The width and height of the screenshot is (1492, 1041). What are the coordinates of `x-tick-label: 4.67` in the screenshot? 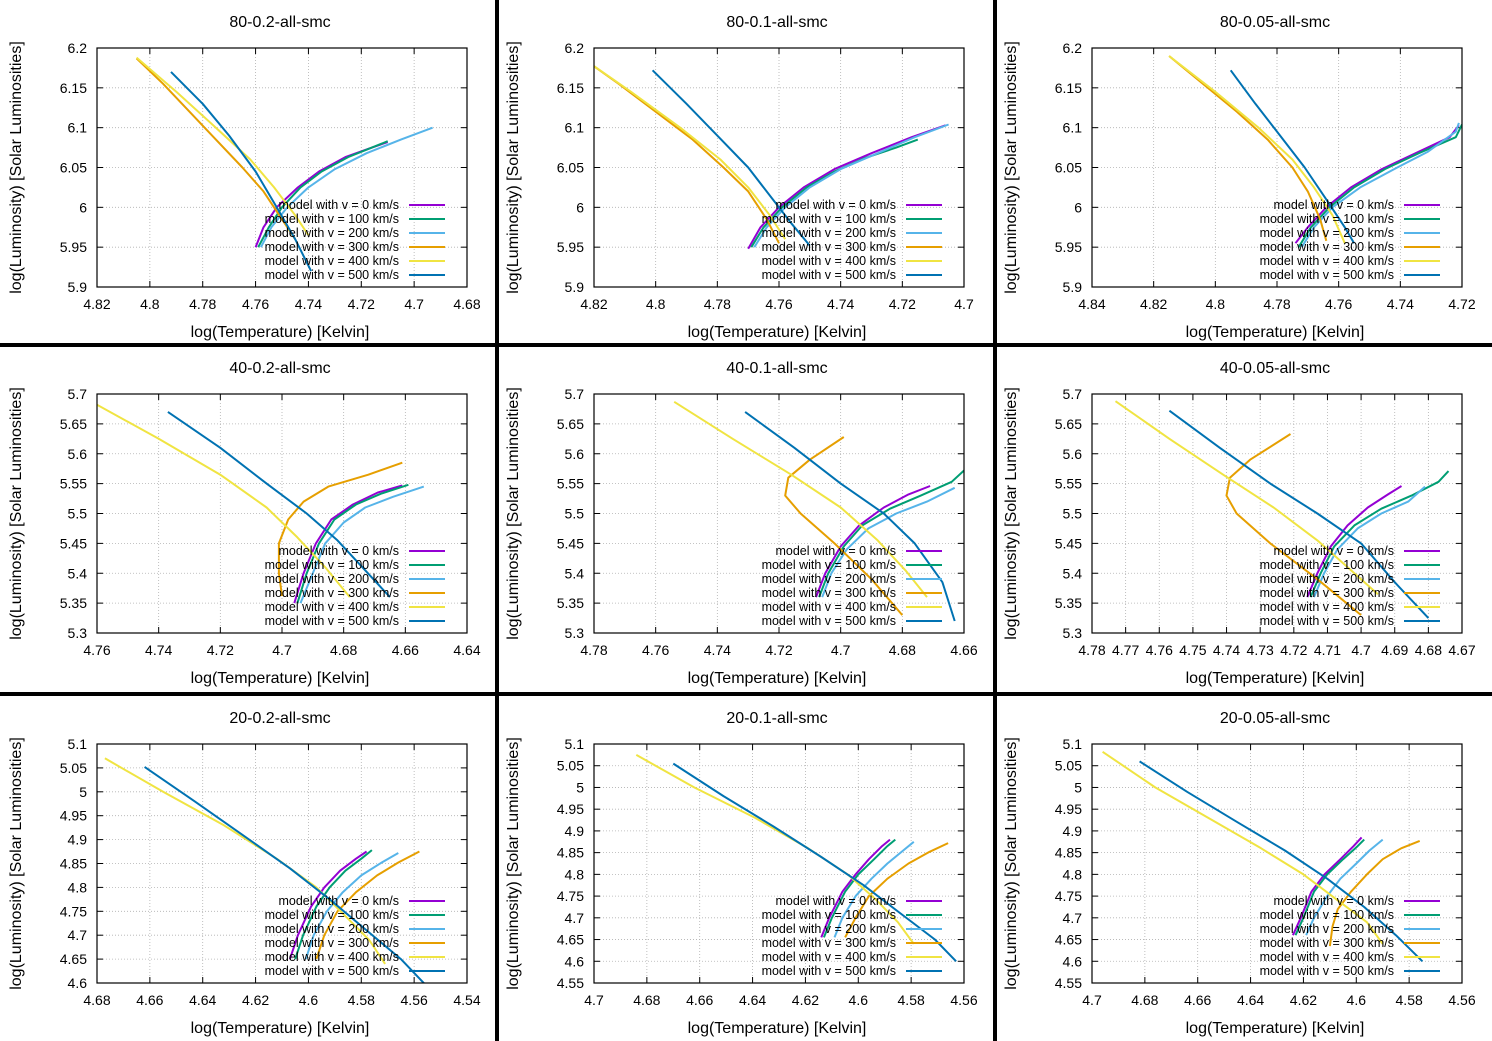 It's located at (1461, 650).